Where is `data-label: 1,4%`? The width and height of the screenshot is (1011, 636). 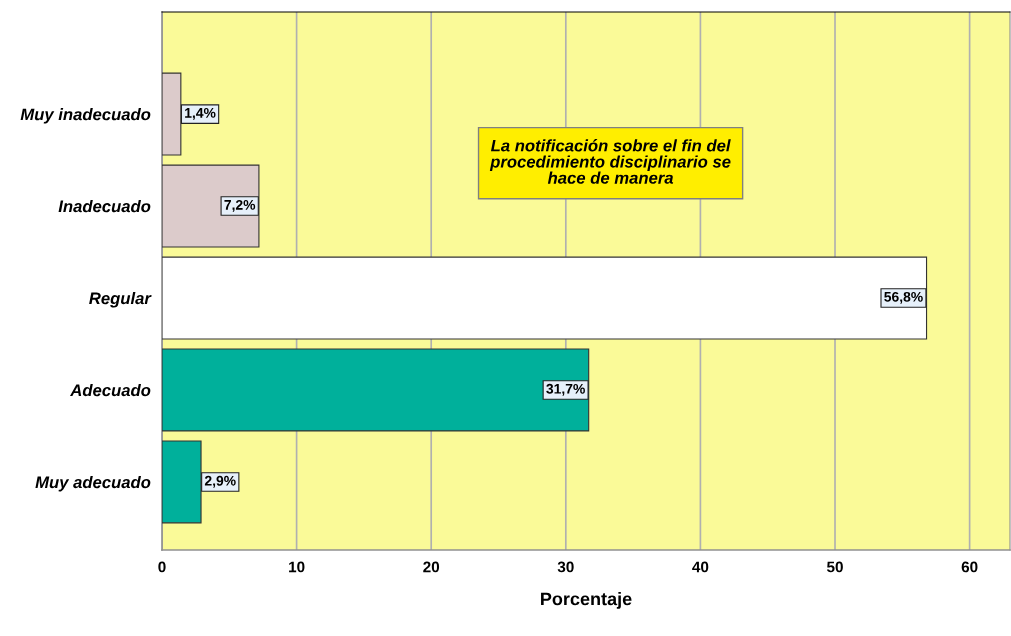 data-label: 1,4% is located at coordinates (200, 114).